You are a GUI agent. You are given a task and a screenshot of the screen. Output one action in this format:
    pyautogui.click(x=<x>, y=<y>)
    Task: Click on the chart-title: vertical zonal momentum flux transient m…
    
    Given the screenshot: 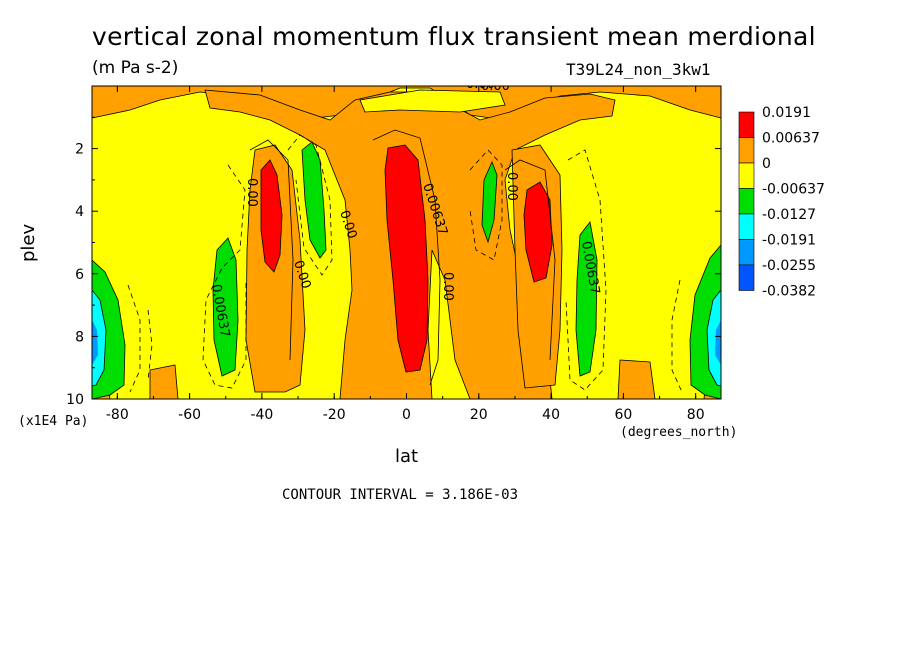 What is the action you would take?
    pyautogui.click(x=454, y=36)
    